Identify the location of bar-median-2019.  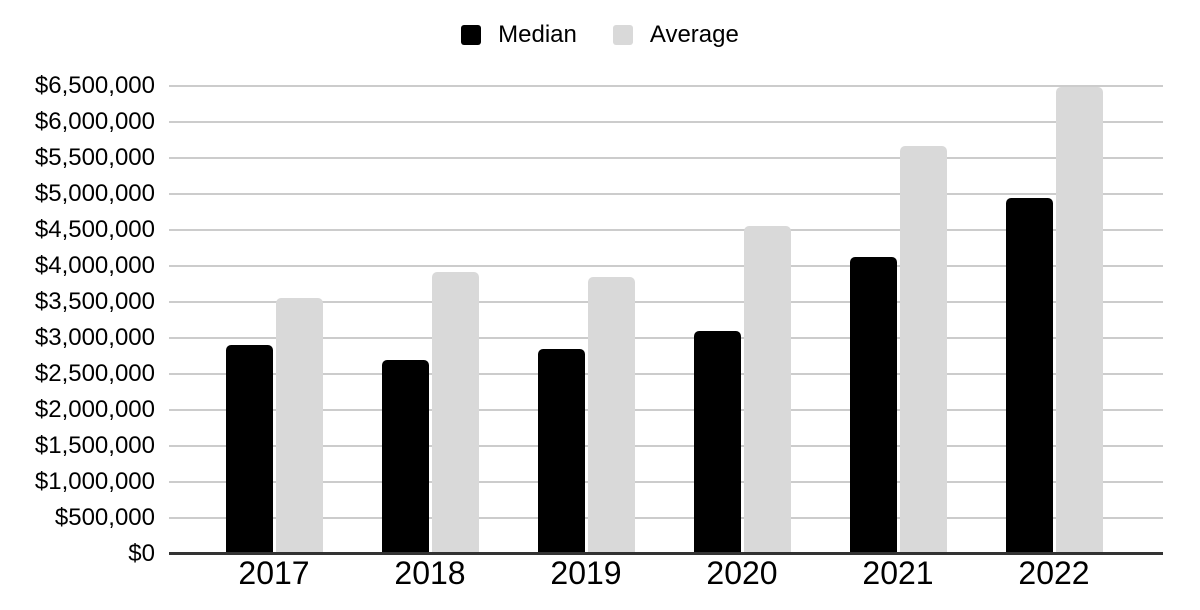
(561, 451).